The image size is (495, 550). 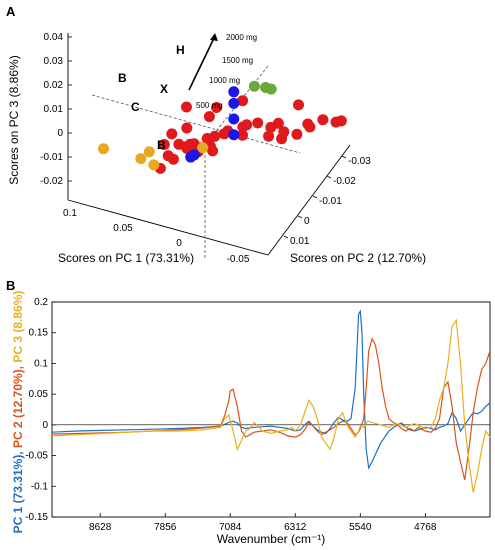 I want to click on z-tick-label: 0.01, so click(x=54, y=109).